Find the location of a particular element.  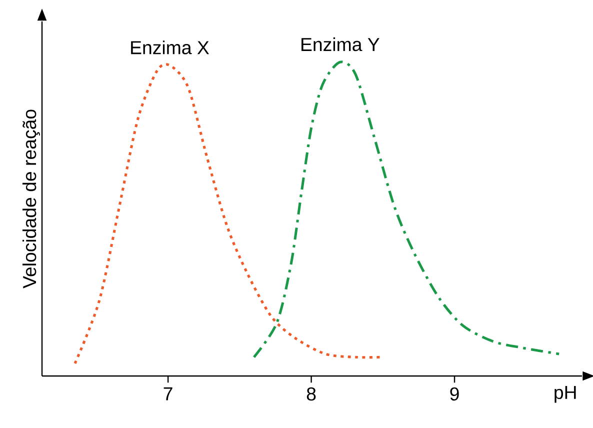

series-label: Enzima X is located at coordinates (170, 47).